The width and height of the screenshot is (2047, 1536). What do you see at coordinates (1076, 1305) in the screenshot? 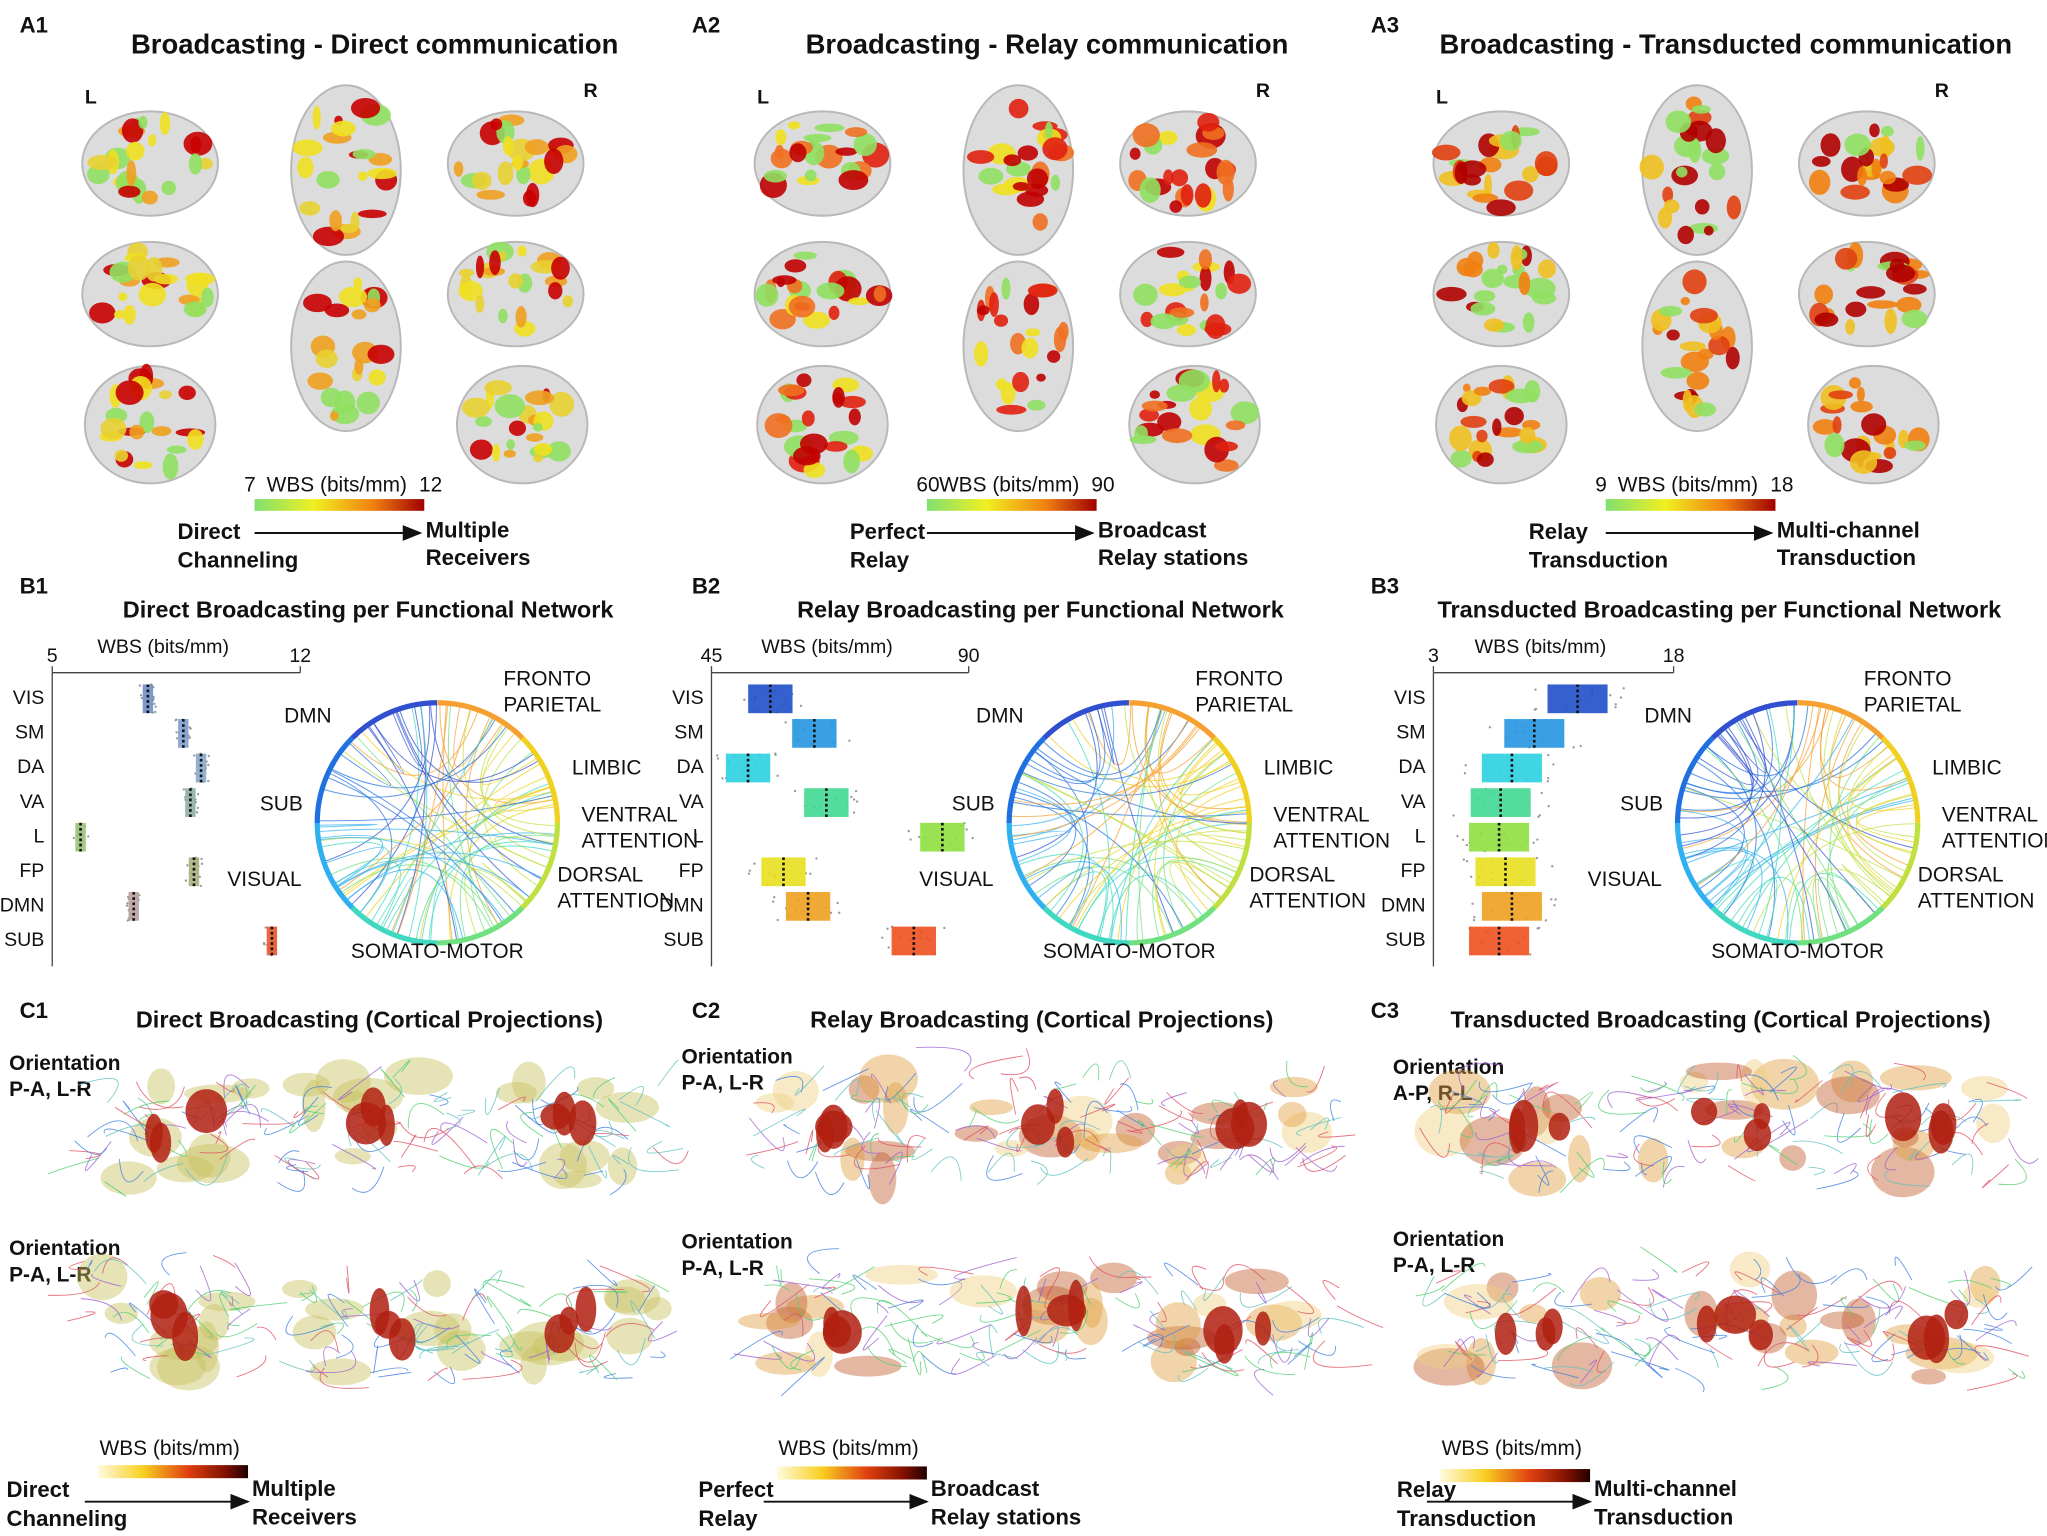
I see `subcortical-blob` at bounding box center [1076, 1305].